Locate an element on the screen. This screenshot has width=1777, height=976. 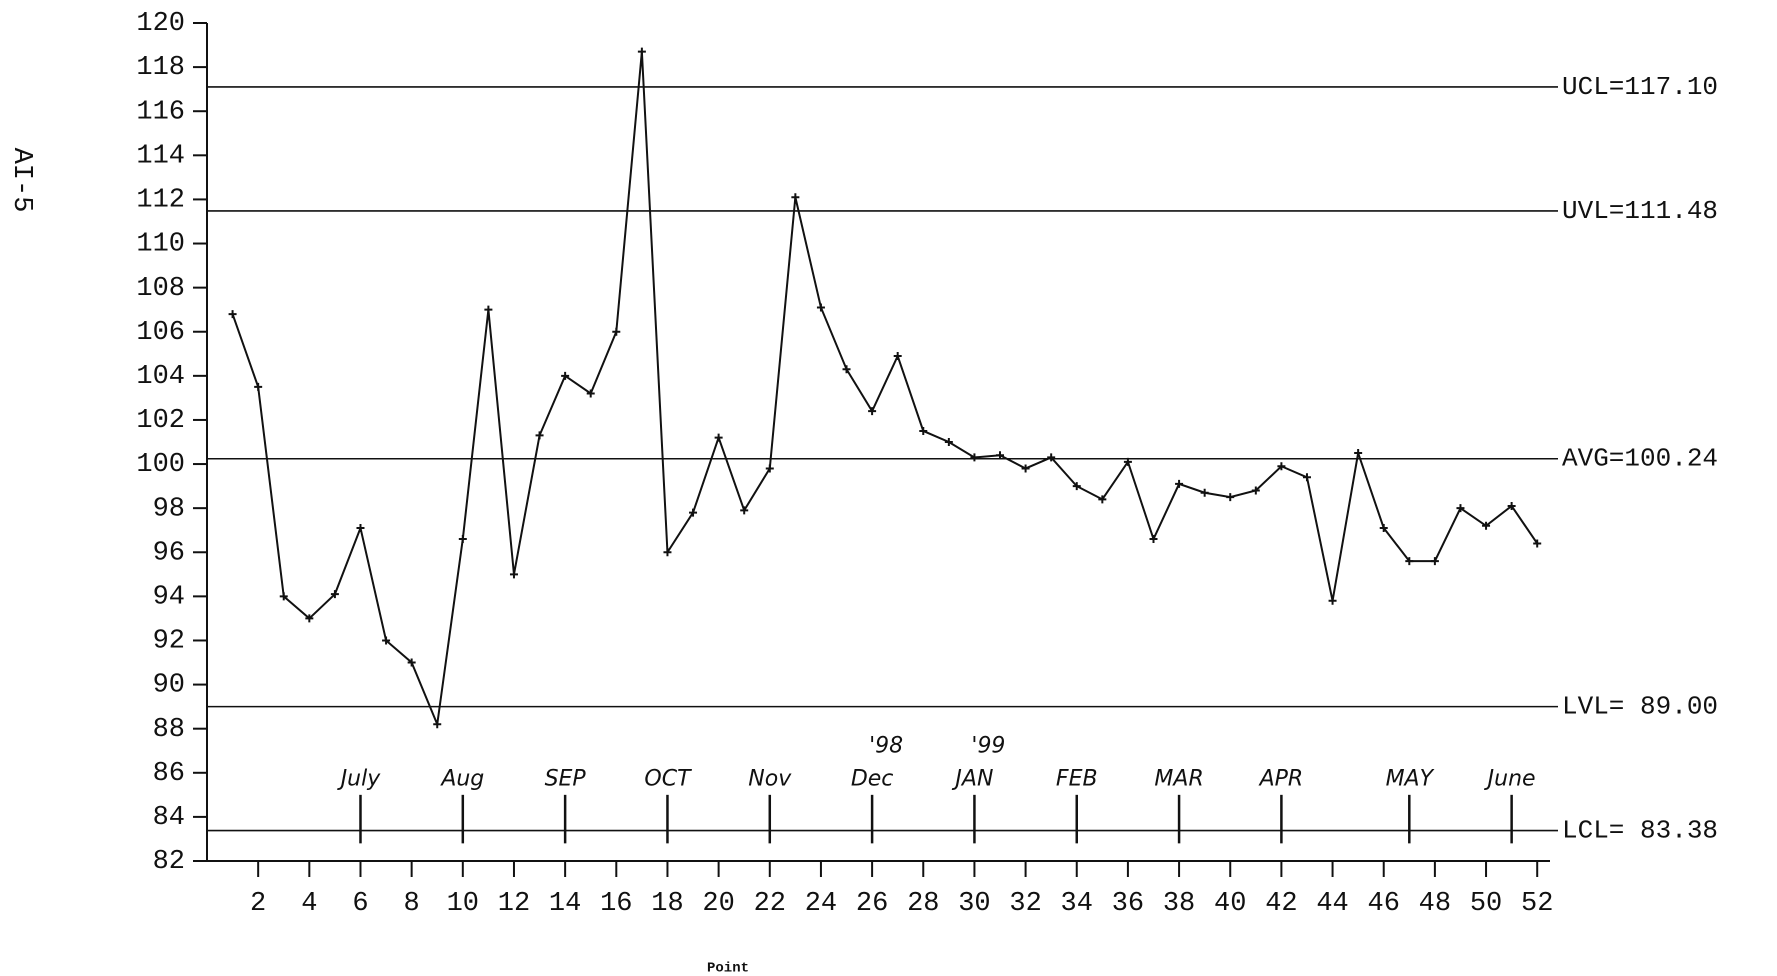
x-tick-label: 28 is located at coordinates (923, 904).